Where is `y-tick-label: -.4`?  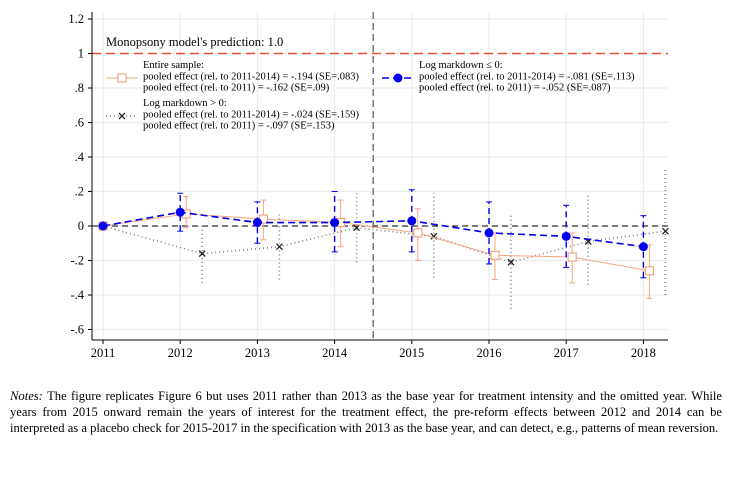 y-tick-label: -.4 is located at coordinates (77, 295).